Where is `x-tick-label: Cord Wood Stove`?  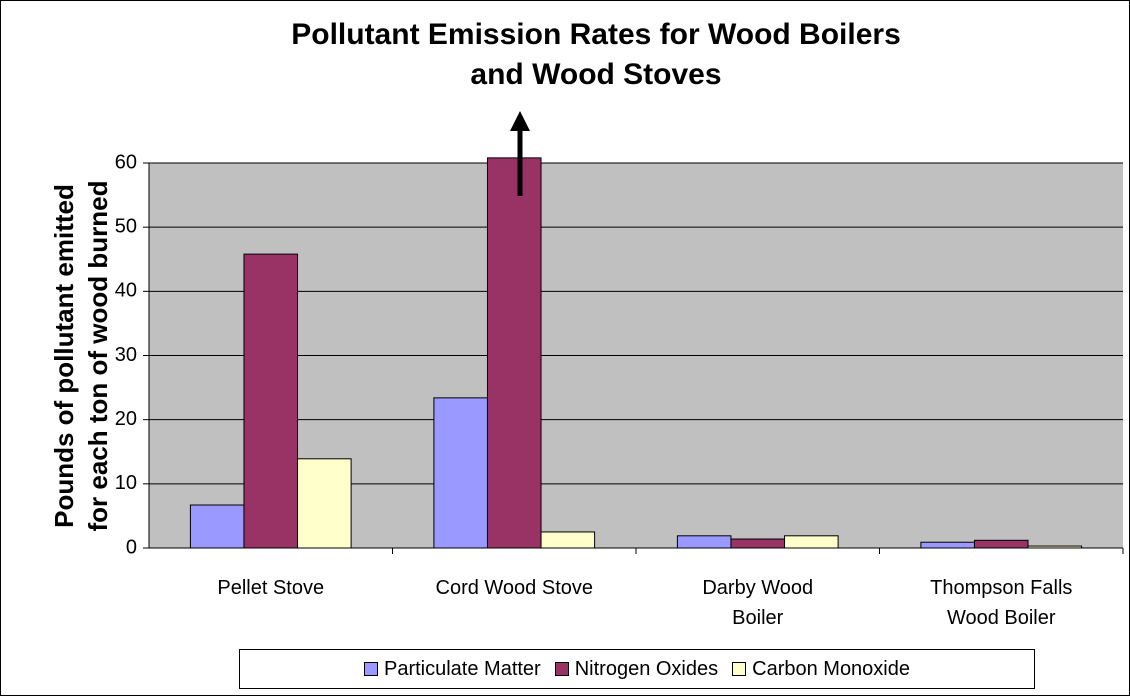
x-tick-label: Cord Wood Stove is located at coordinates (514, 588).